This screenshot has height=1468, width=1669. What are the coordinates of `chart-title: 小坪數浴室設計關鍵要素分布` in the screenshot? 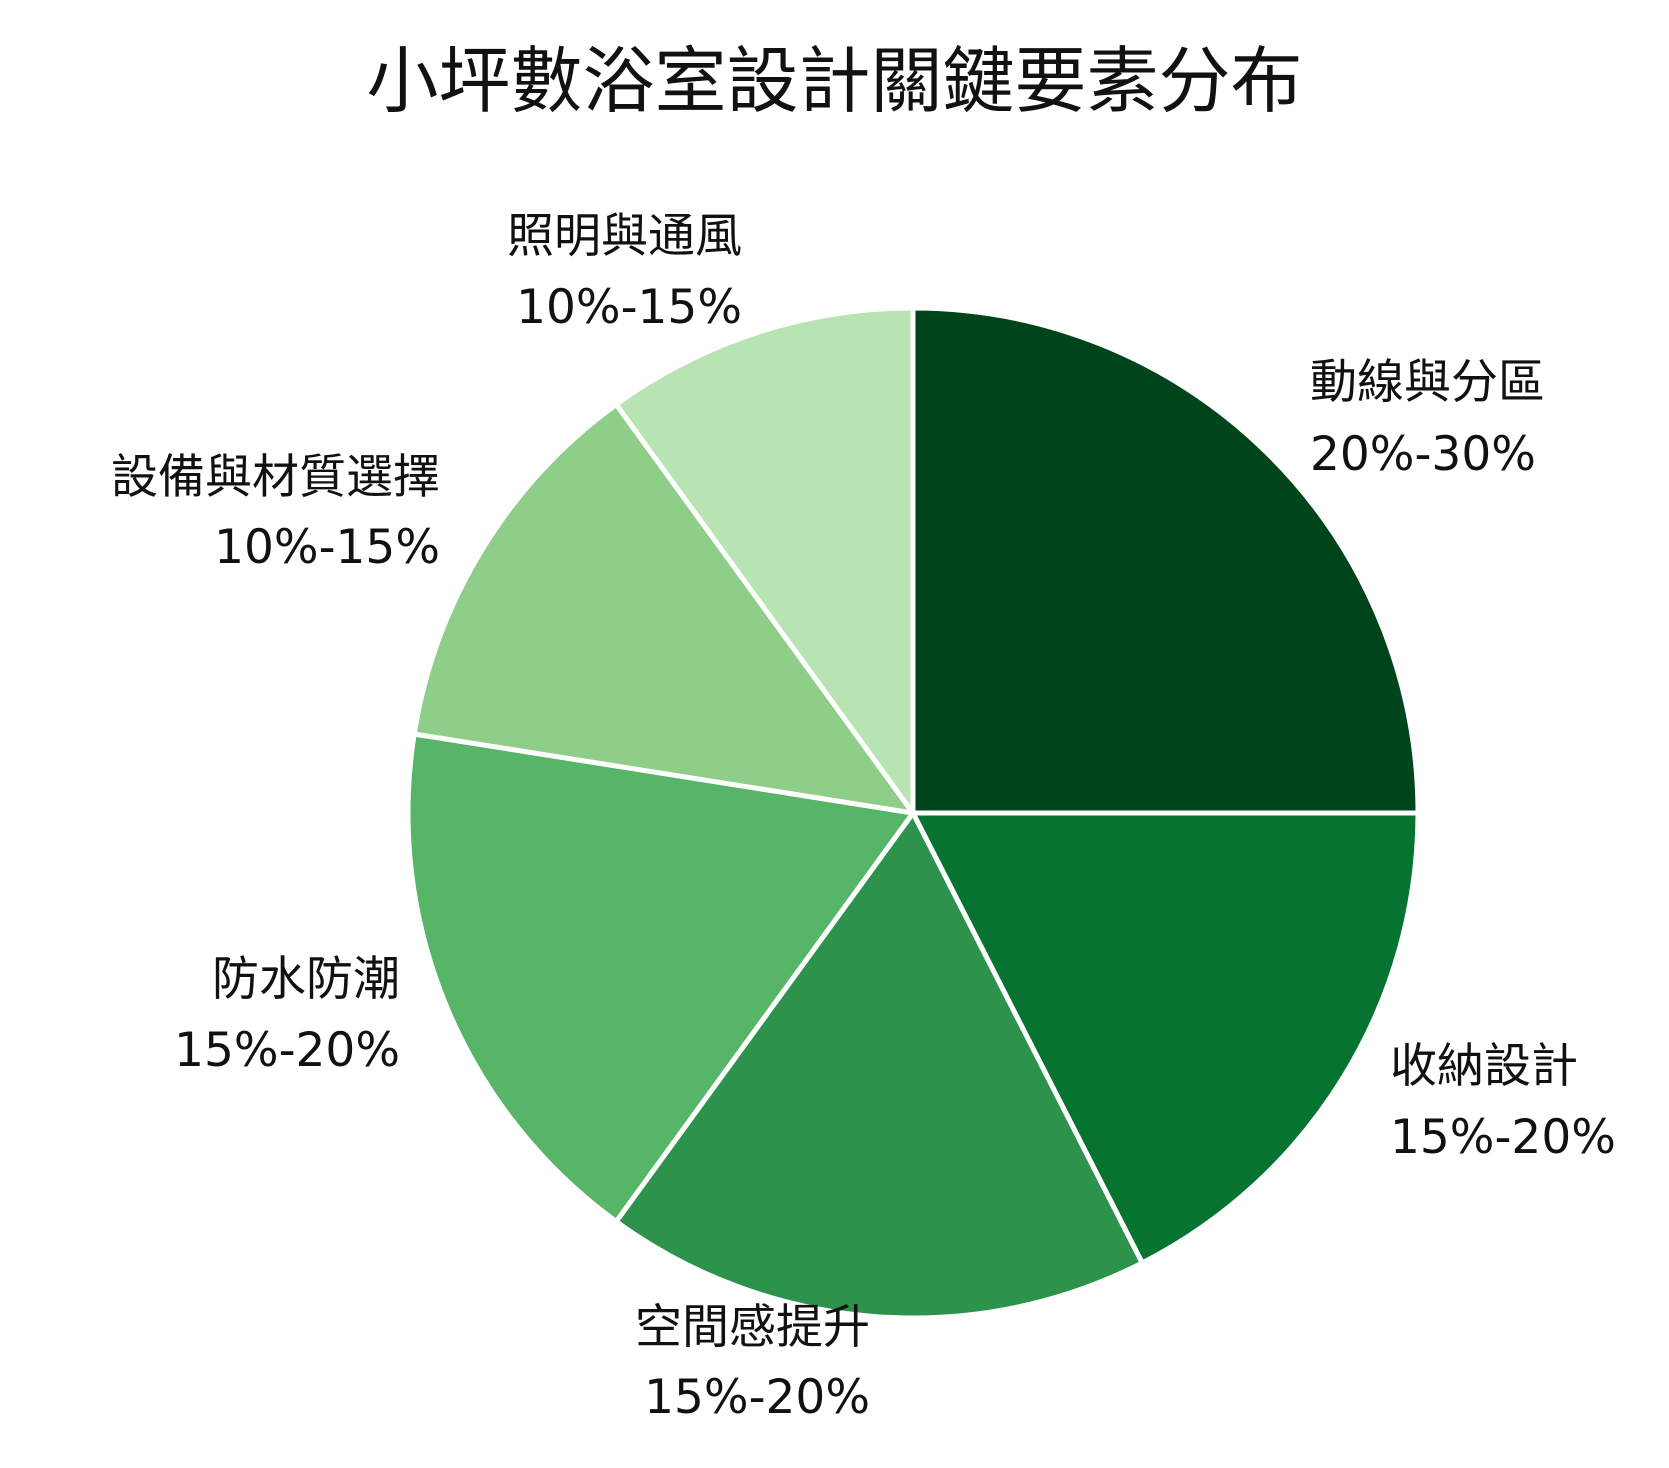 It's located at (834, 81).